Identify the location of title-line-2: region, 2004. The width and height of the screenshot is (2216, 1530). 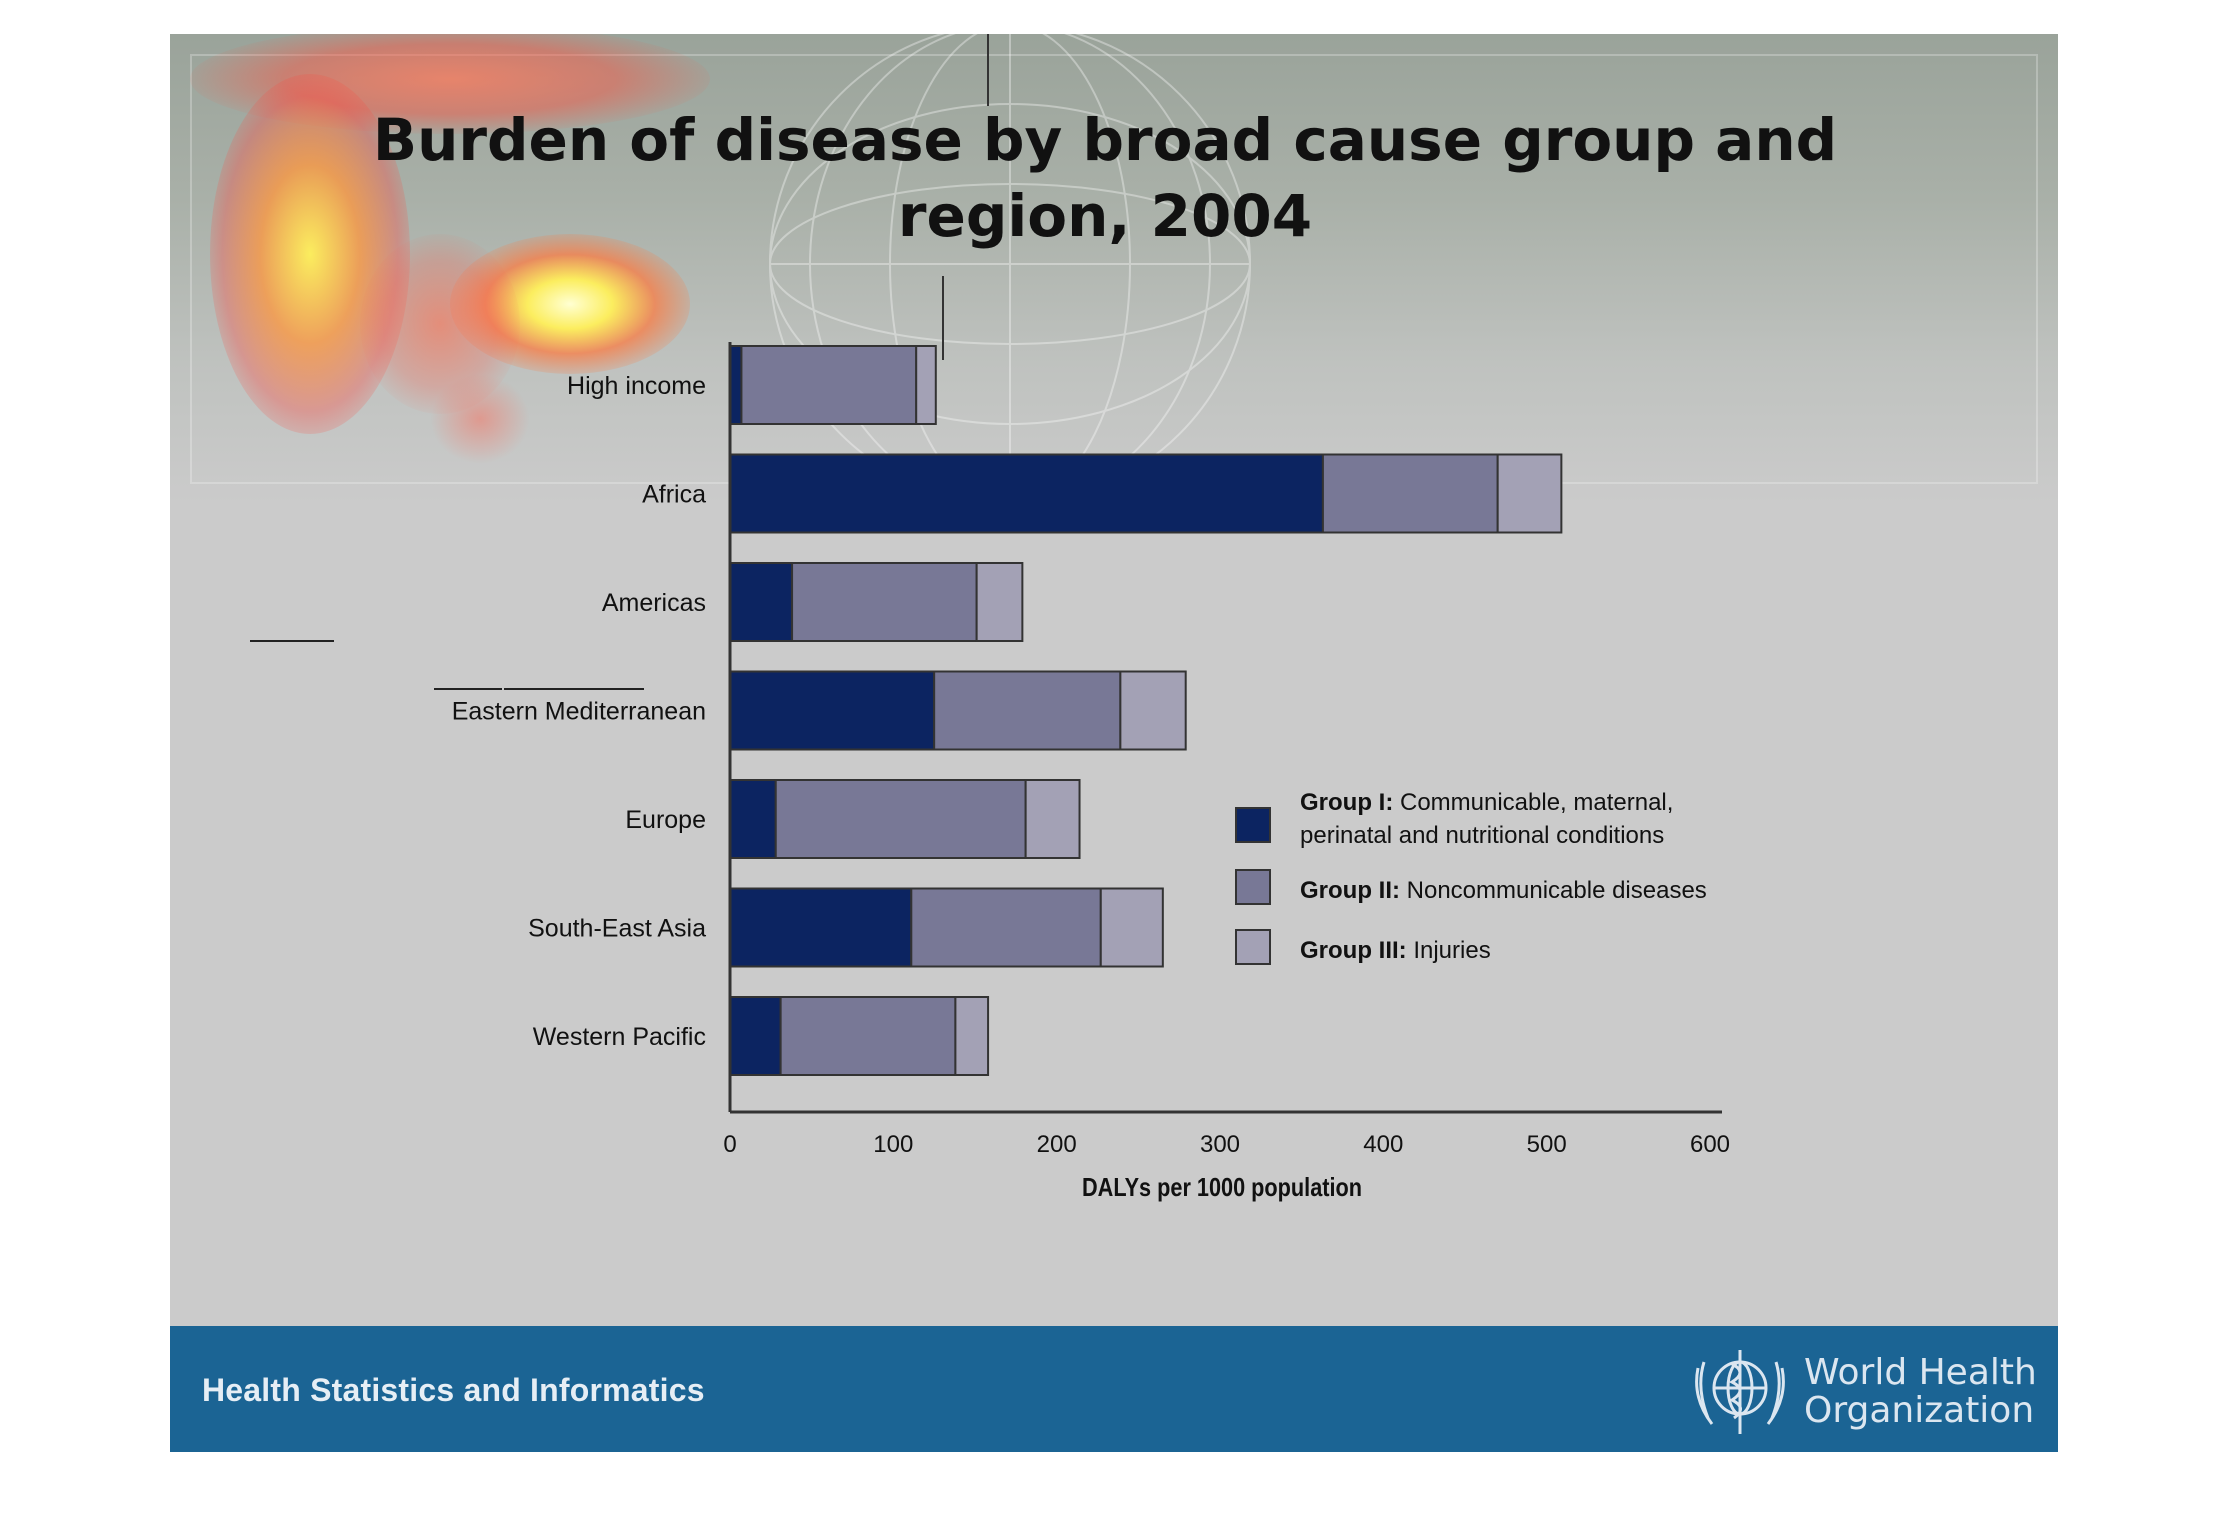
(1105, 216).